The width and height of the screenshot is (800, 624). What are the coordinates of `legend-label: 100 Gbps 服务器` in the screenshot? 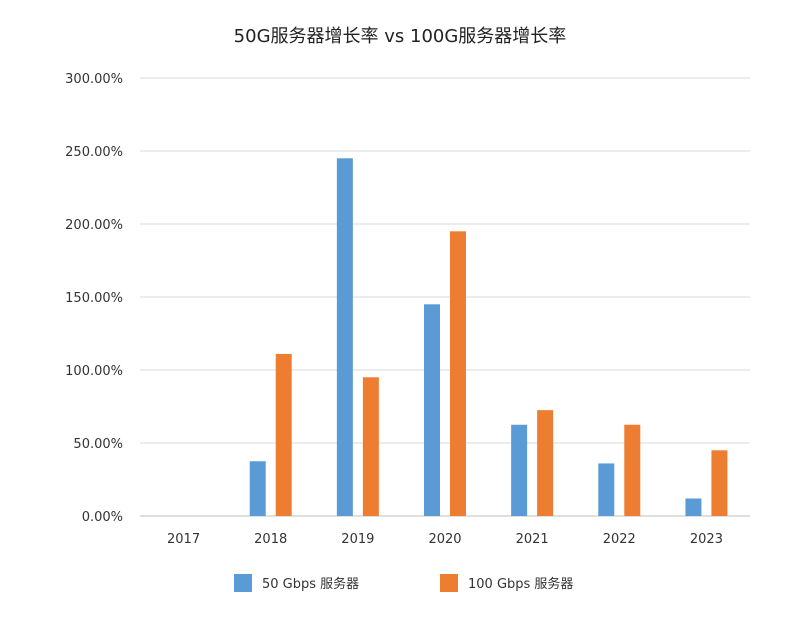 It's located at (520, 584).